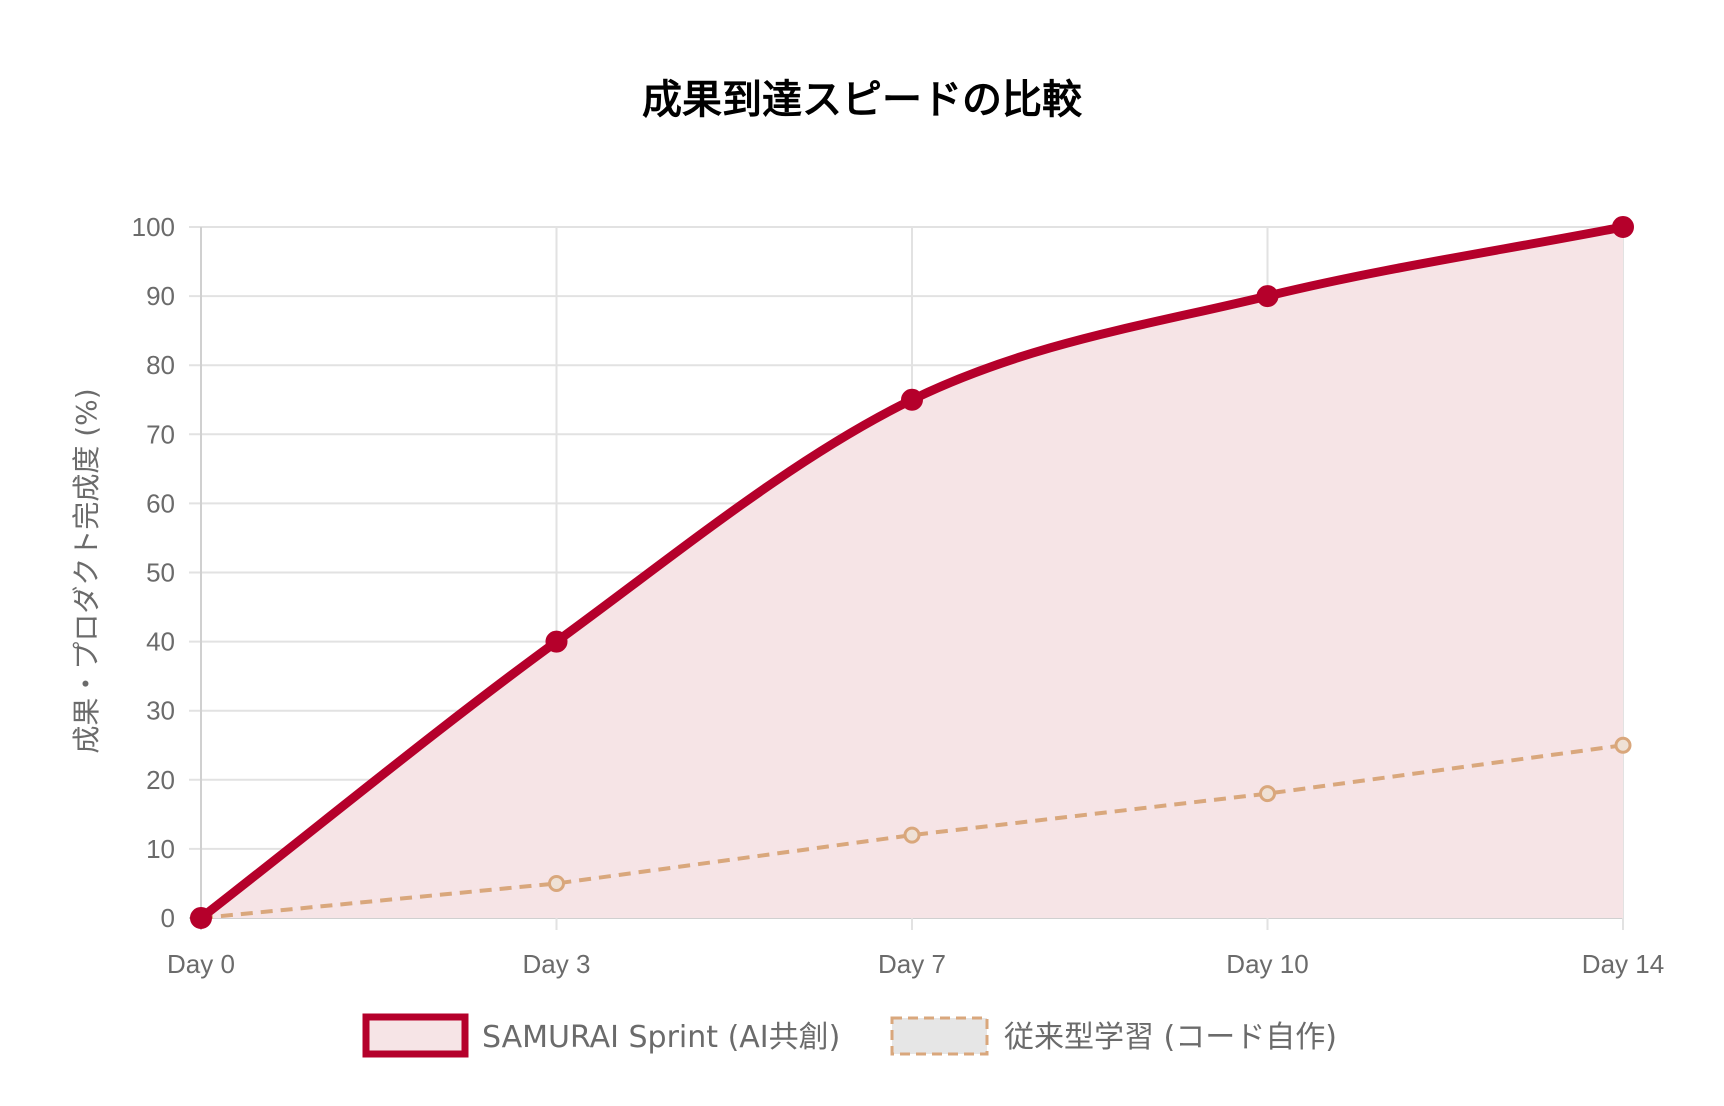 The height and width of the screenshot is (1106, 1724). I want to click on y-tick-label-60: 60, so click(160, 503).